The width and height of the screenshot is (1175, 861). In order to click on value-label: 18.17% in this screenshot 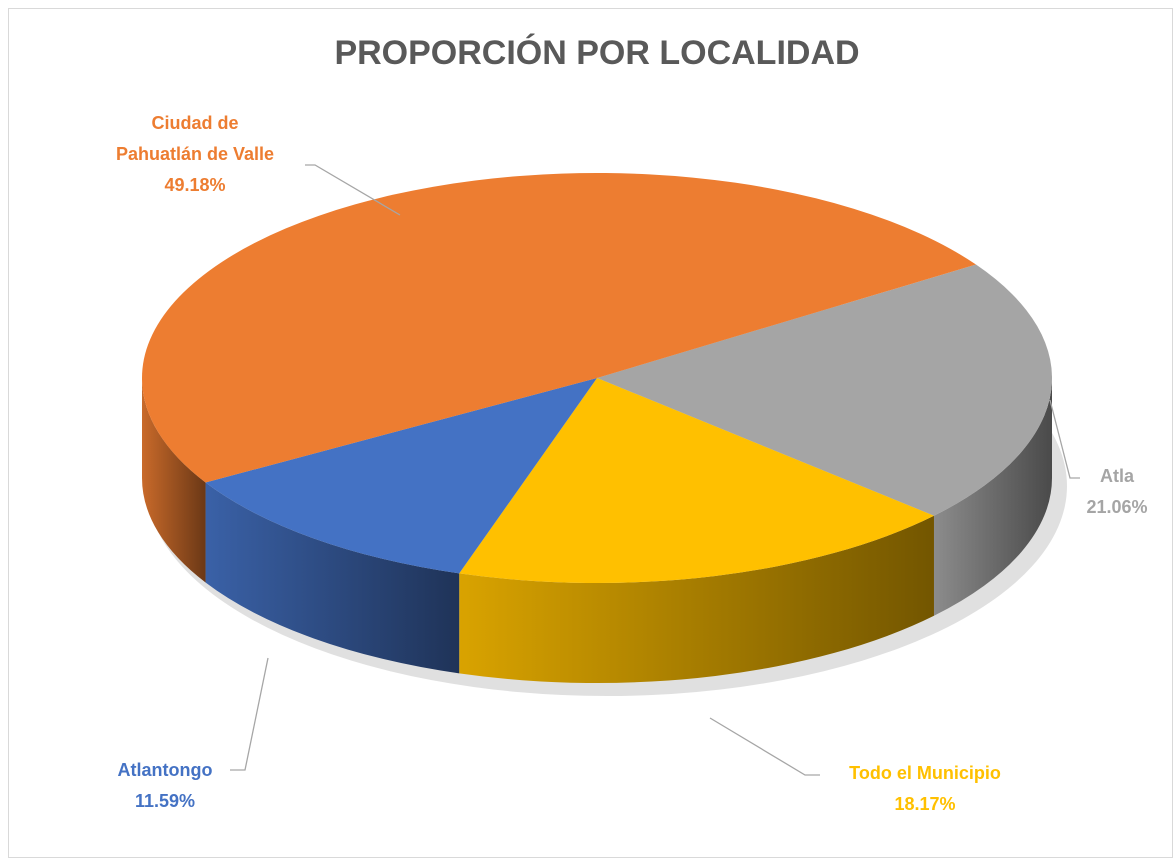, I will do `click(925, 804)`.